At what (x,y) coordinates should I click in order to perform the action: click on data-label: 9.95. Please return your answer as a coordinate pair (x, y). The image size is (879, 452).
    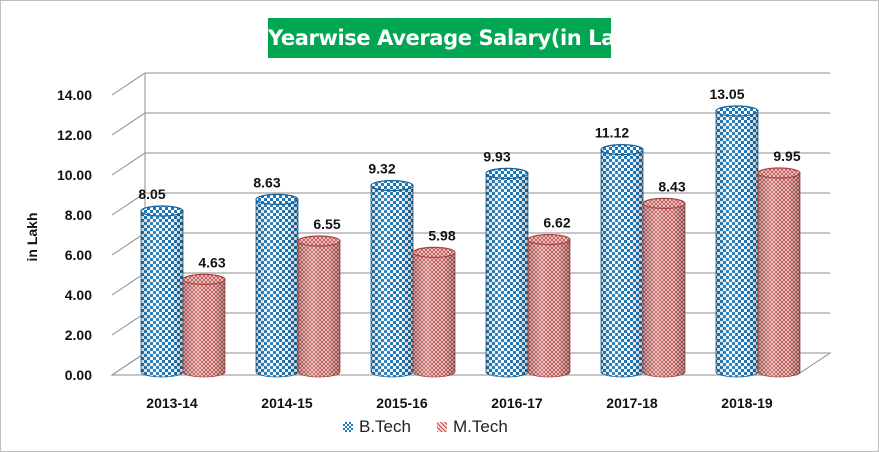
    Looking at the image, I should click on (786, 156).